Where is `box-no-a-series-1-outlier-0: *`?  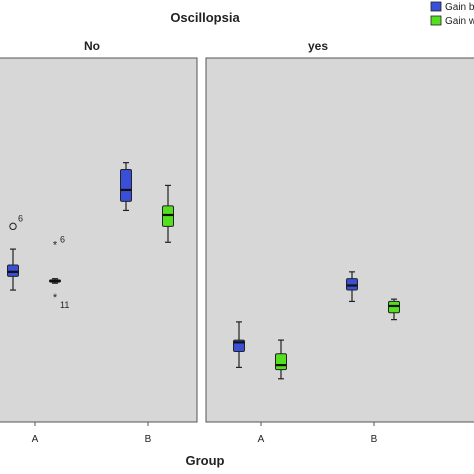
box-no-a-series-1-outlier-0: * is located at coordinates (55, 246).